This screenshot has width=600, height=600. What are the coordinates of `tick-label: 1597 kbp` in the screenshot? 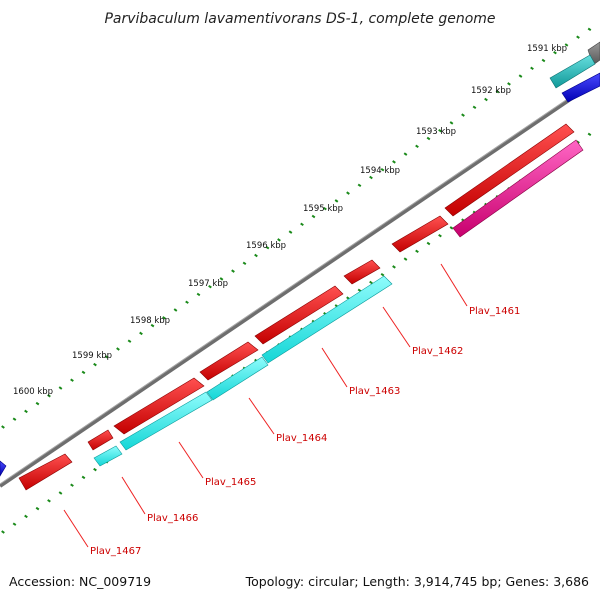 It's located at (208, 284).